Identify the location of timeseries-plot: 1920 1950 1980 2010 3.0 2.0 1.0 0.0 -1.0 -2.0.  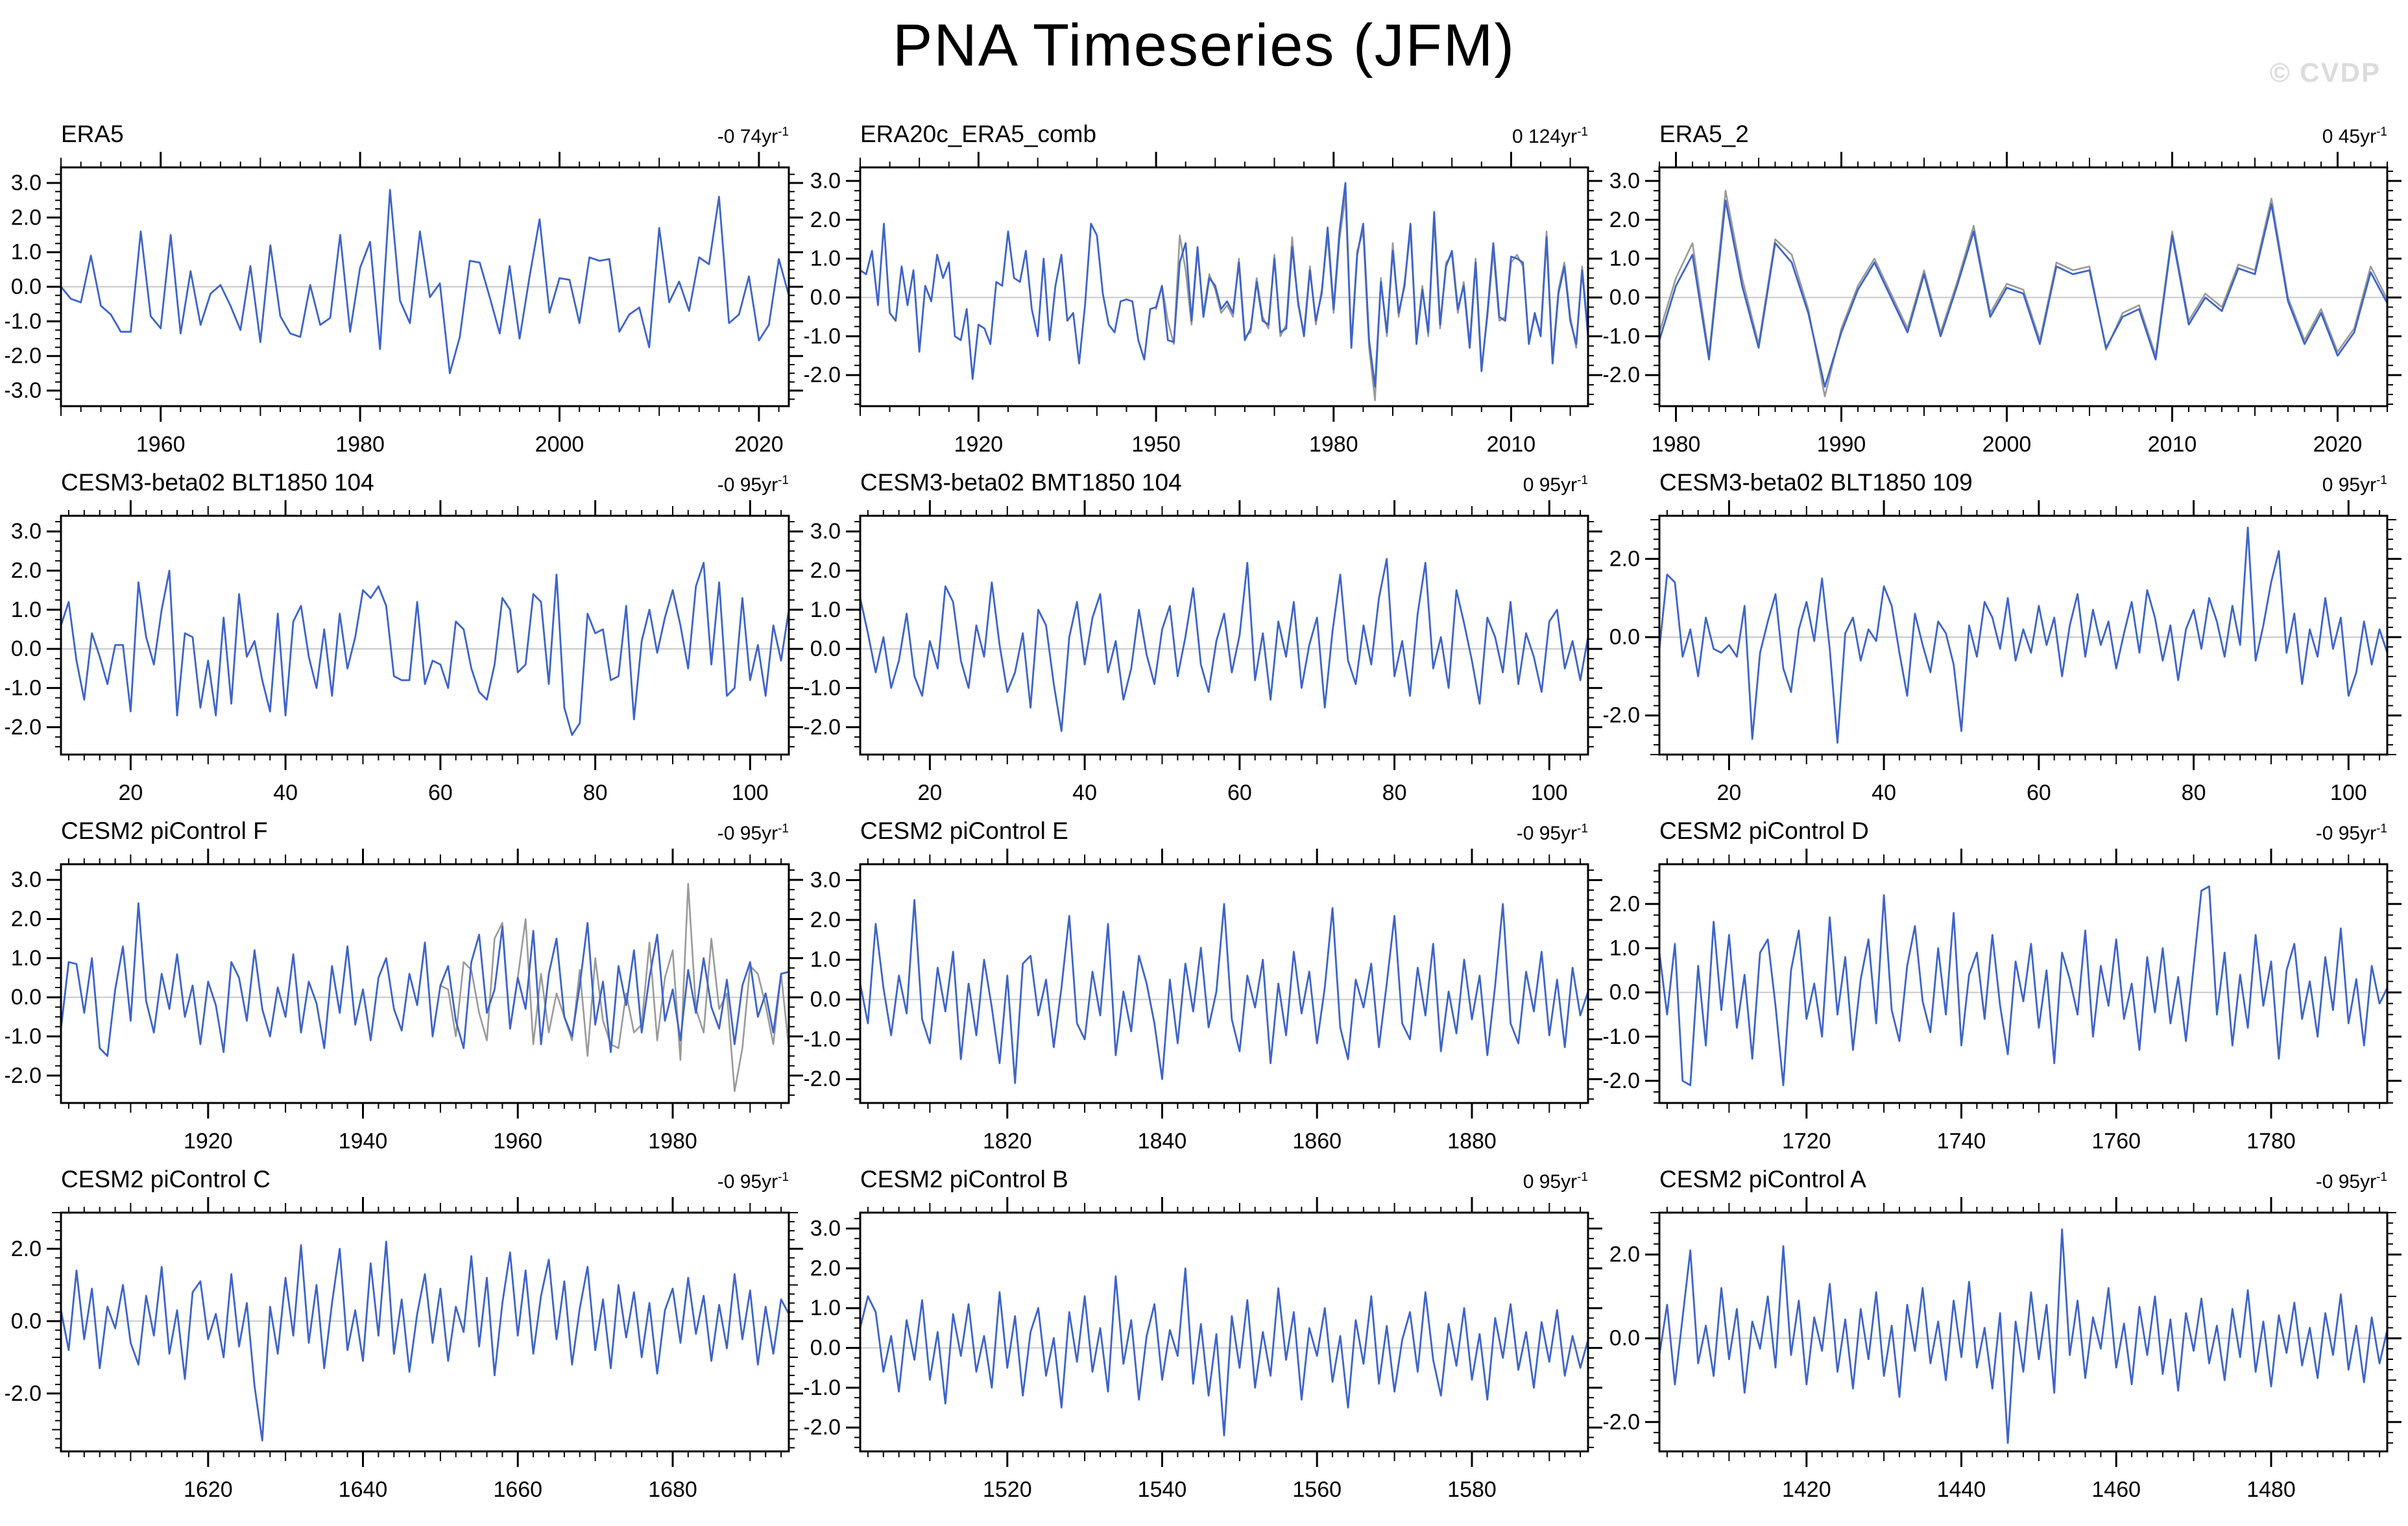
(1203, 305).